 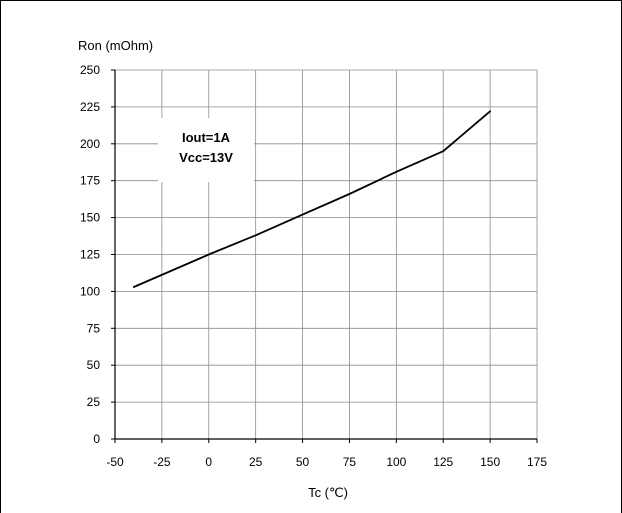 I want to click on x-tick-label: 50, so click(x=303, y=462).